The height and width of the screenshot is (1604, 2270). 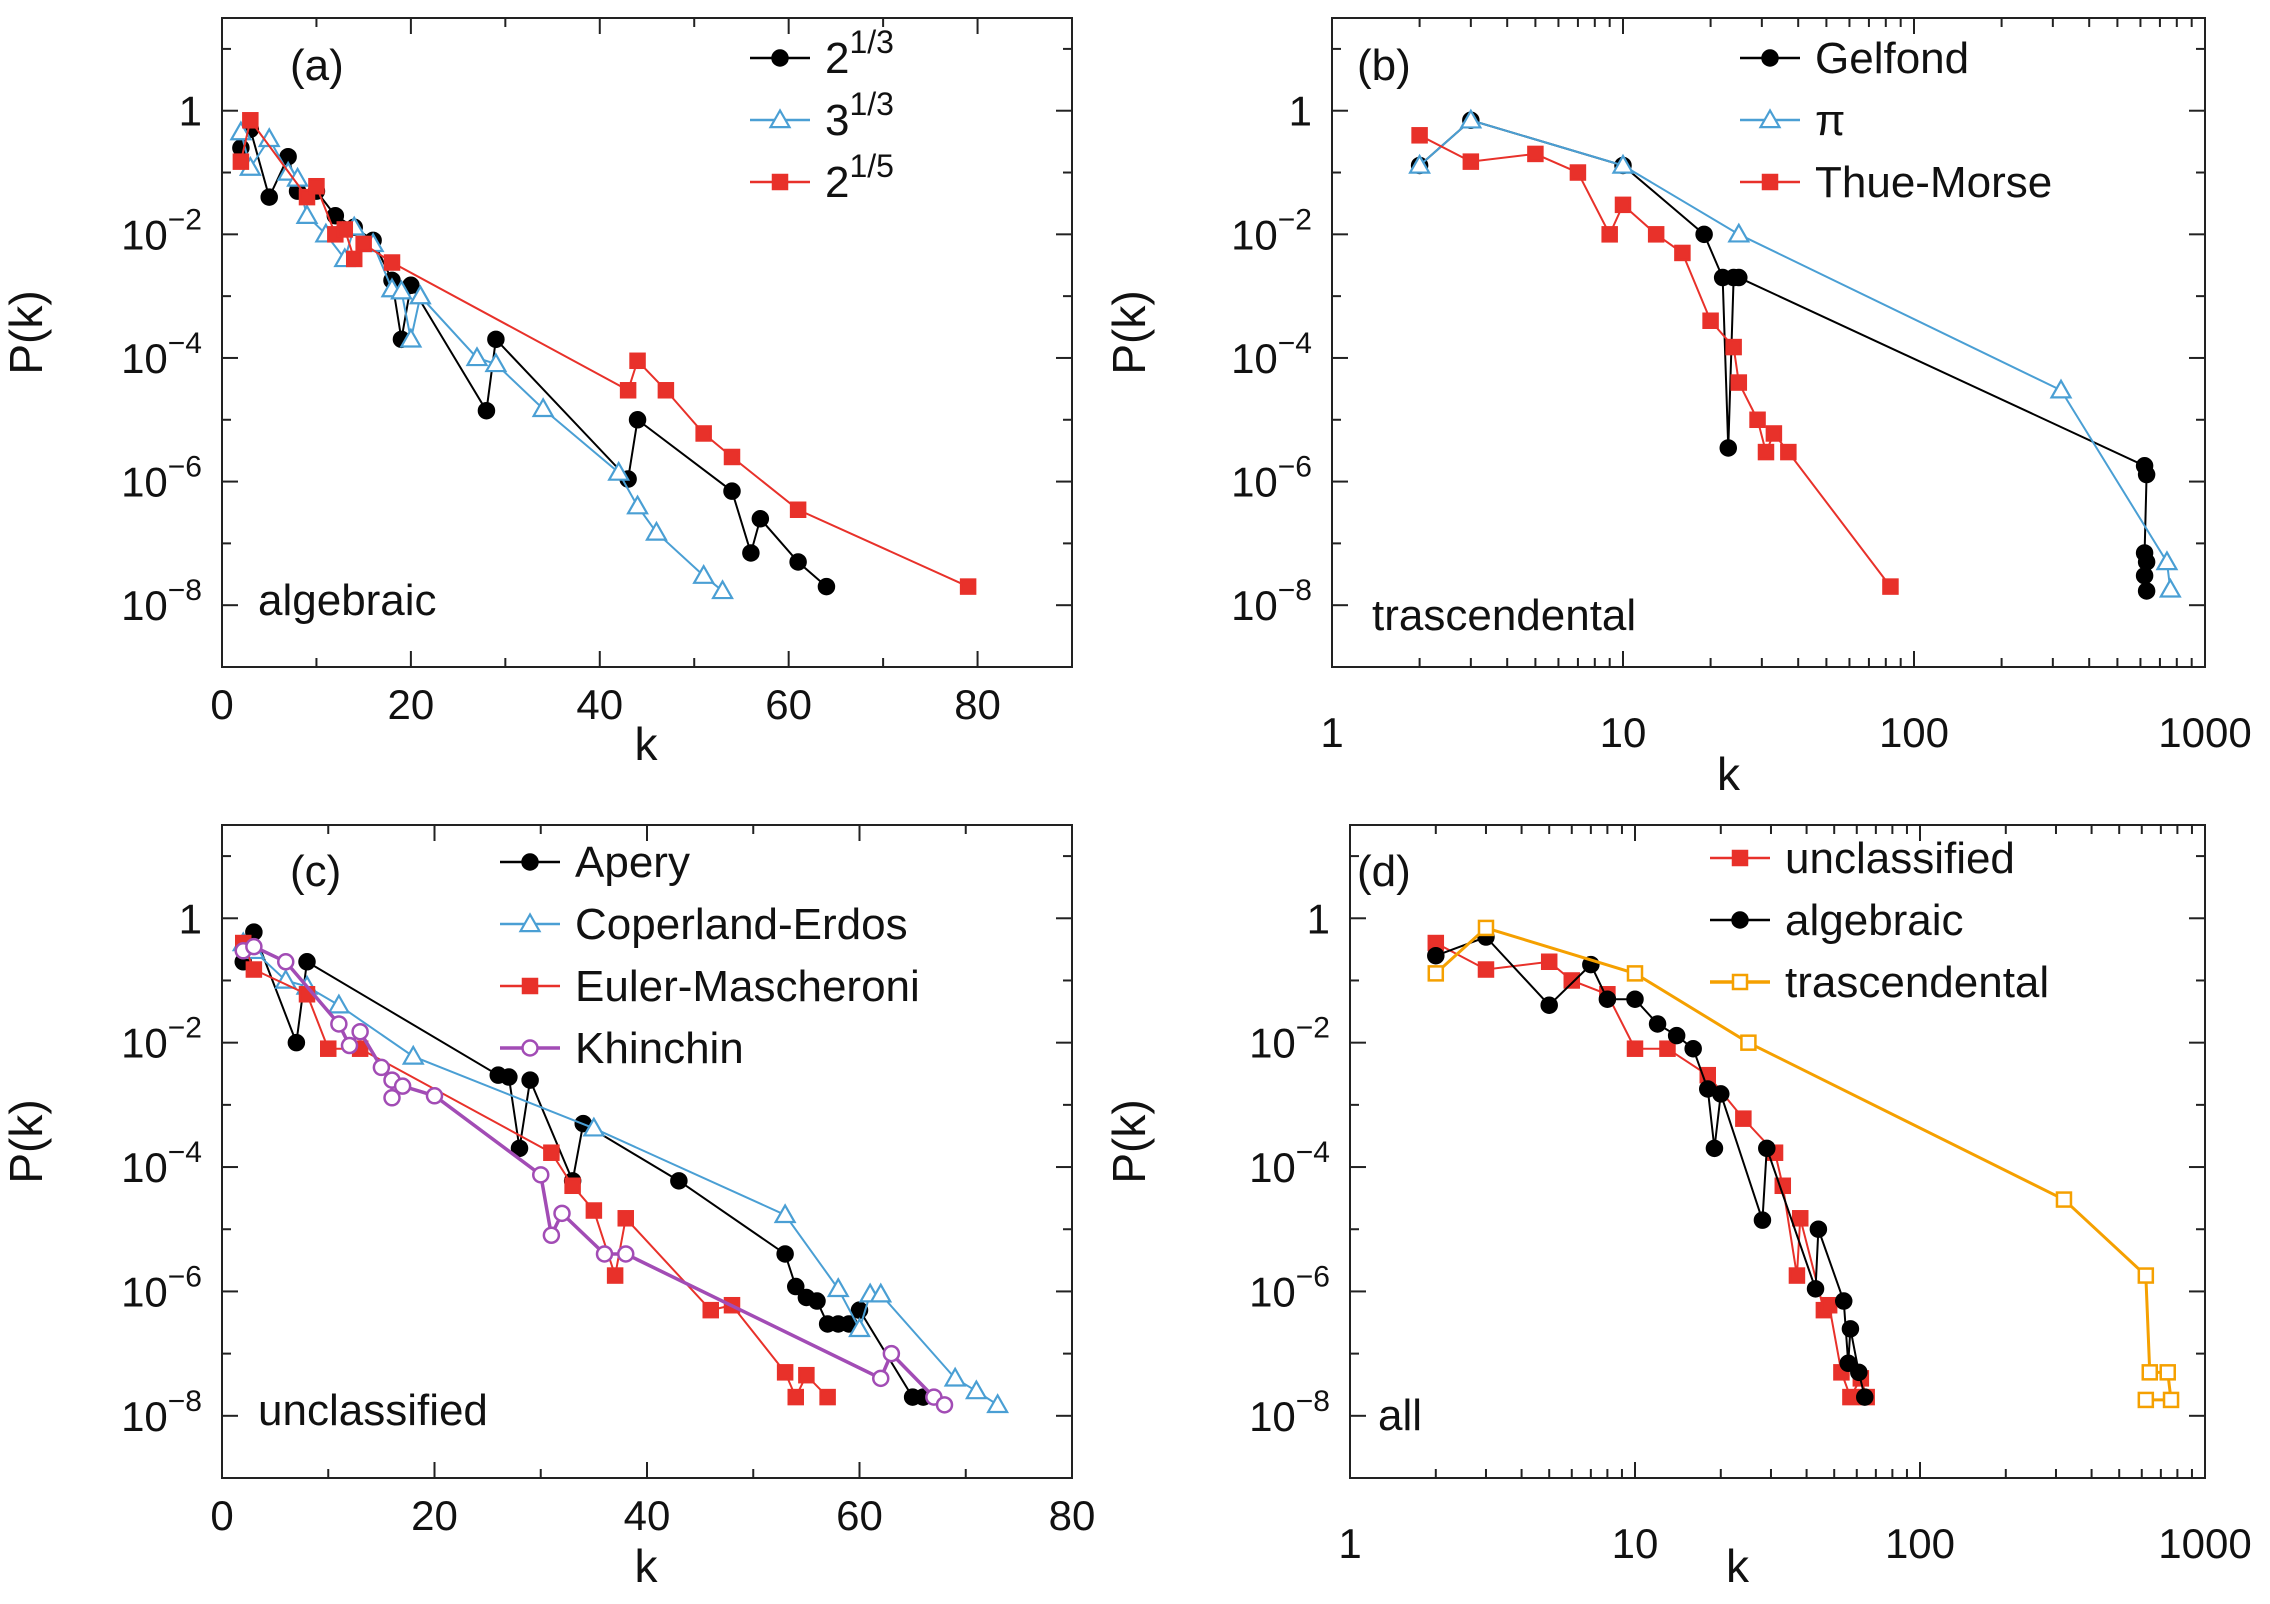 I want to click on legend-item: algebraic, so click(x=1837, y=920).